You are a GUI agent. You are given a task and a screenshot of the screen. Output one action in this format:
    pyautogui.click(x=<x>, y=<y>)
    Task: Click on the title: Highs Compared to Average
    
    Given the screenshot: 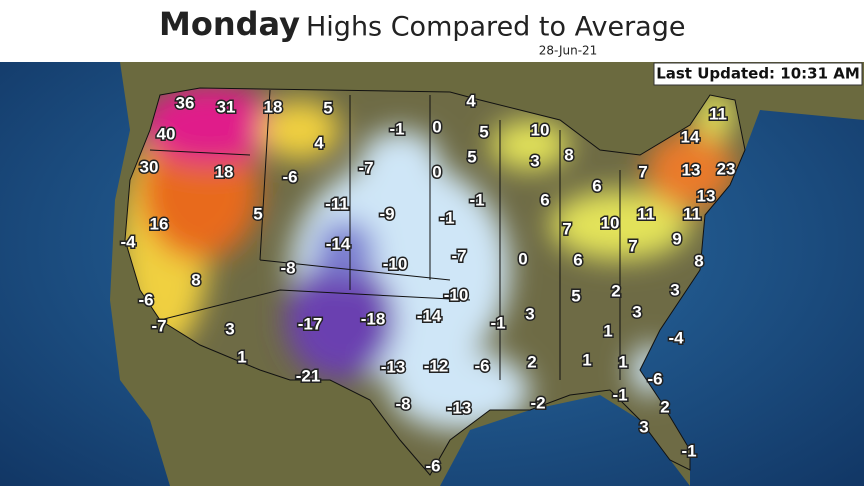 What is the action you would take?
    pyautogui.click(x=495, y=27)
    